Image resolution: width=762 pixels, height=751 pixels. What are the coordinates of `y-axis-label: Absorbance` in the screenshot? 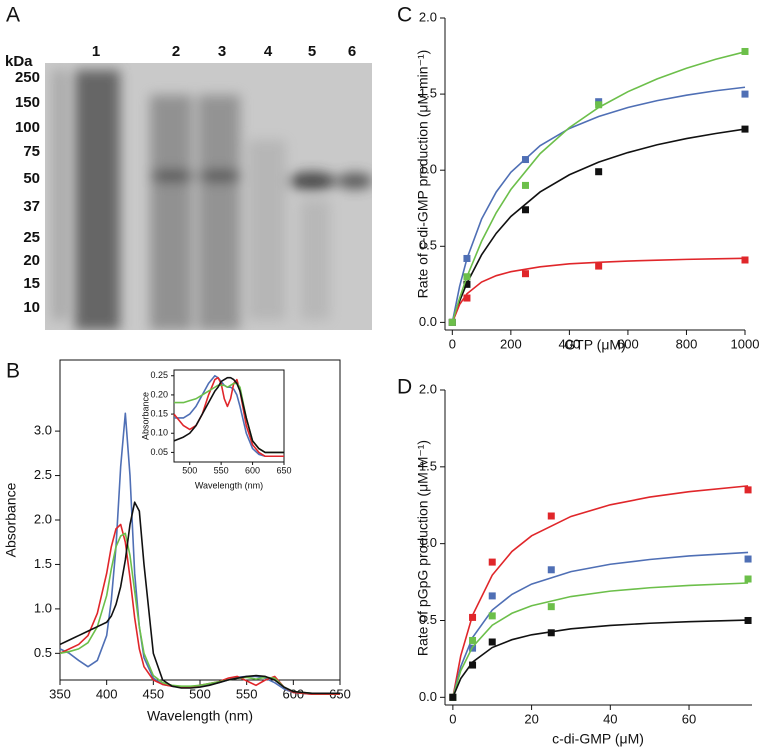 It's located at (145, 416).